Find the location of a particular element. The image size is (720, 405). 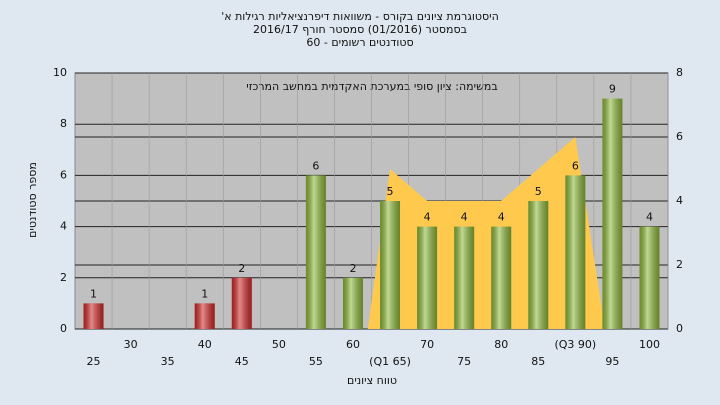

x-tick-label: 40 is located at coordinates (205, 344).